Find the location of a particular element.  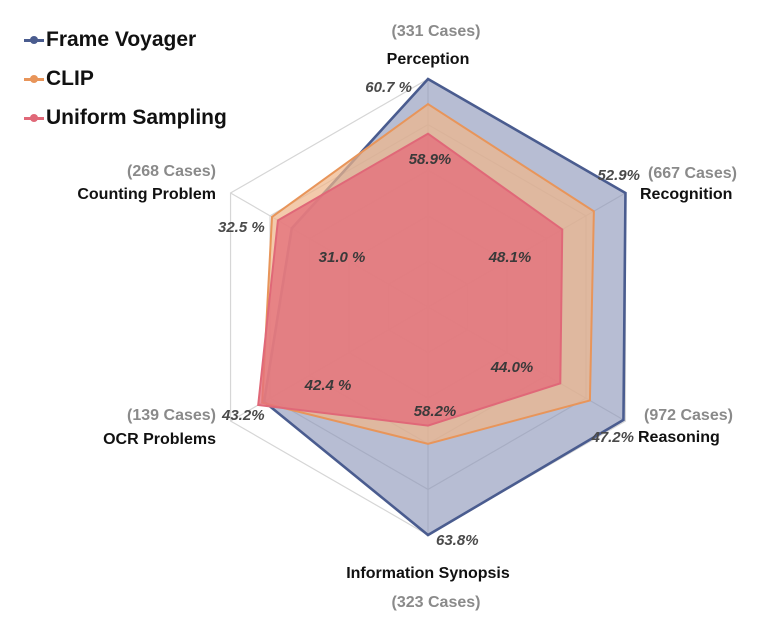

data-label-frame-voyager: 63.8% is located at coordinates (457, 540).